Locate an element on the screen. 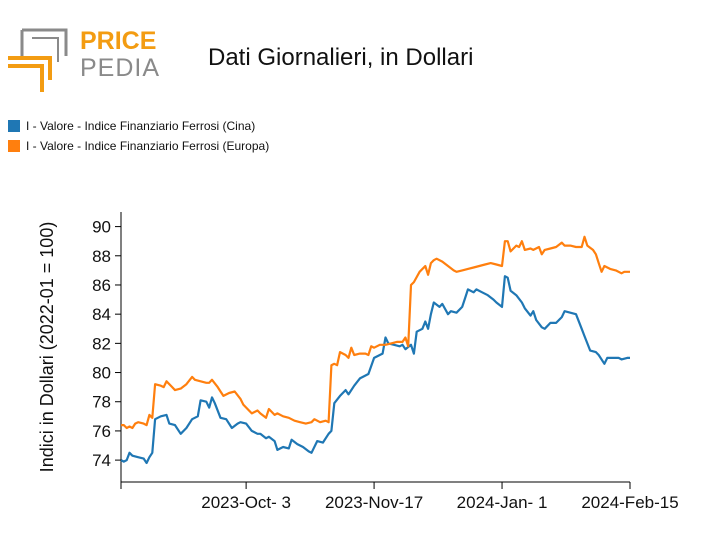  y-tick-label: 82 is located at coordinates (101, 343).